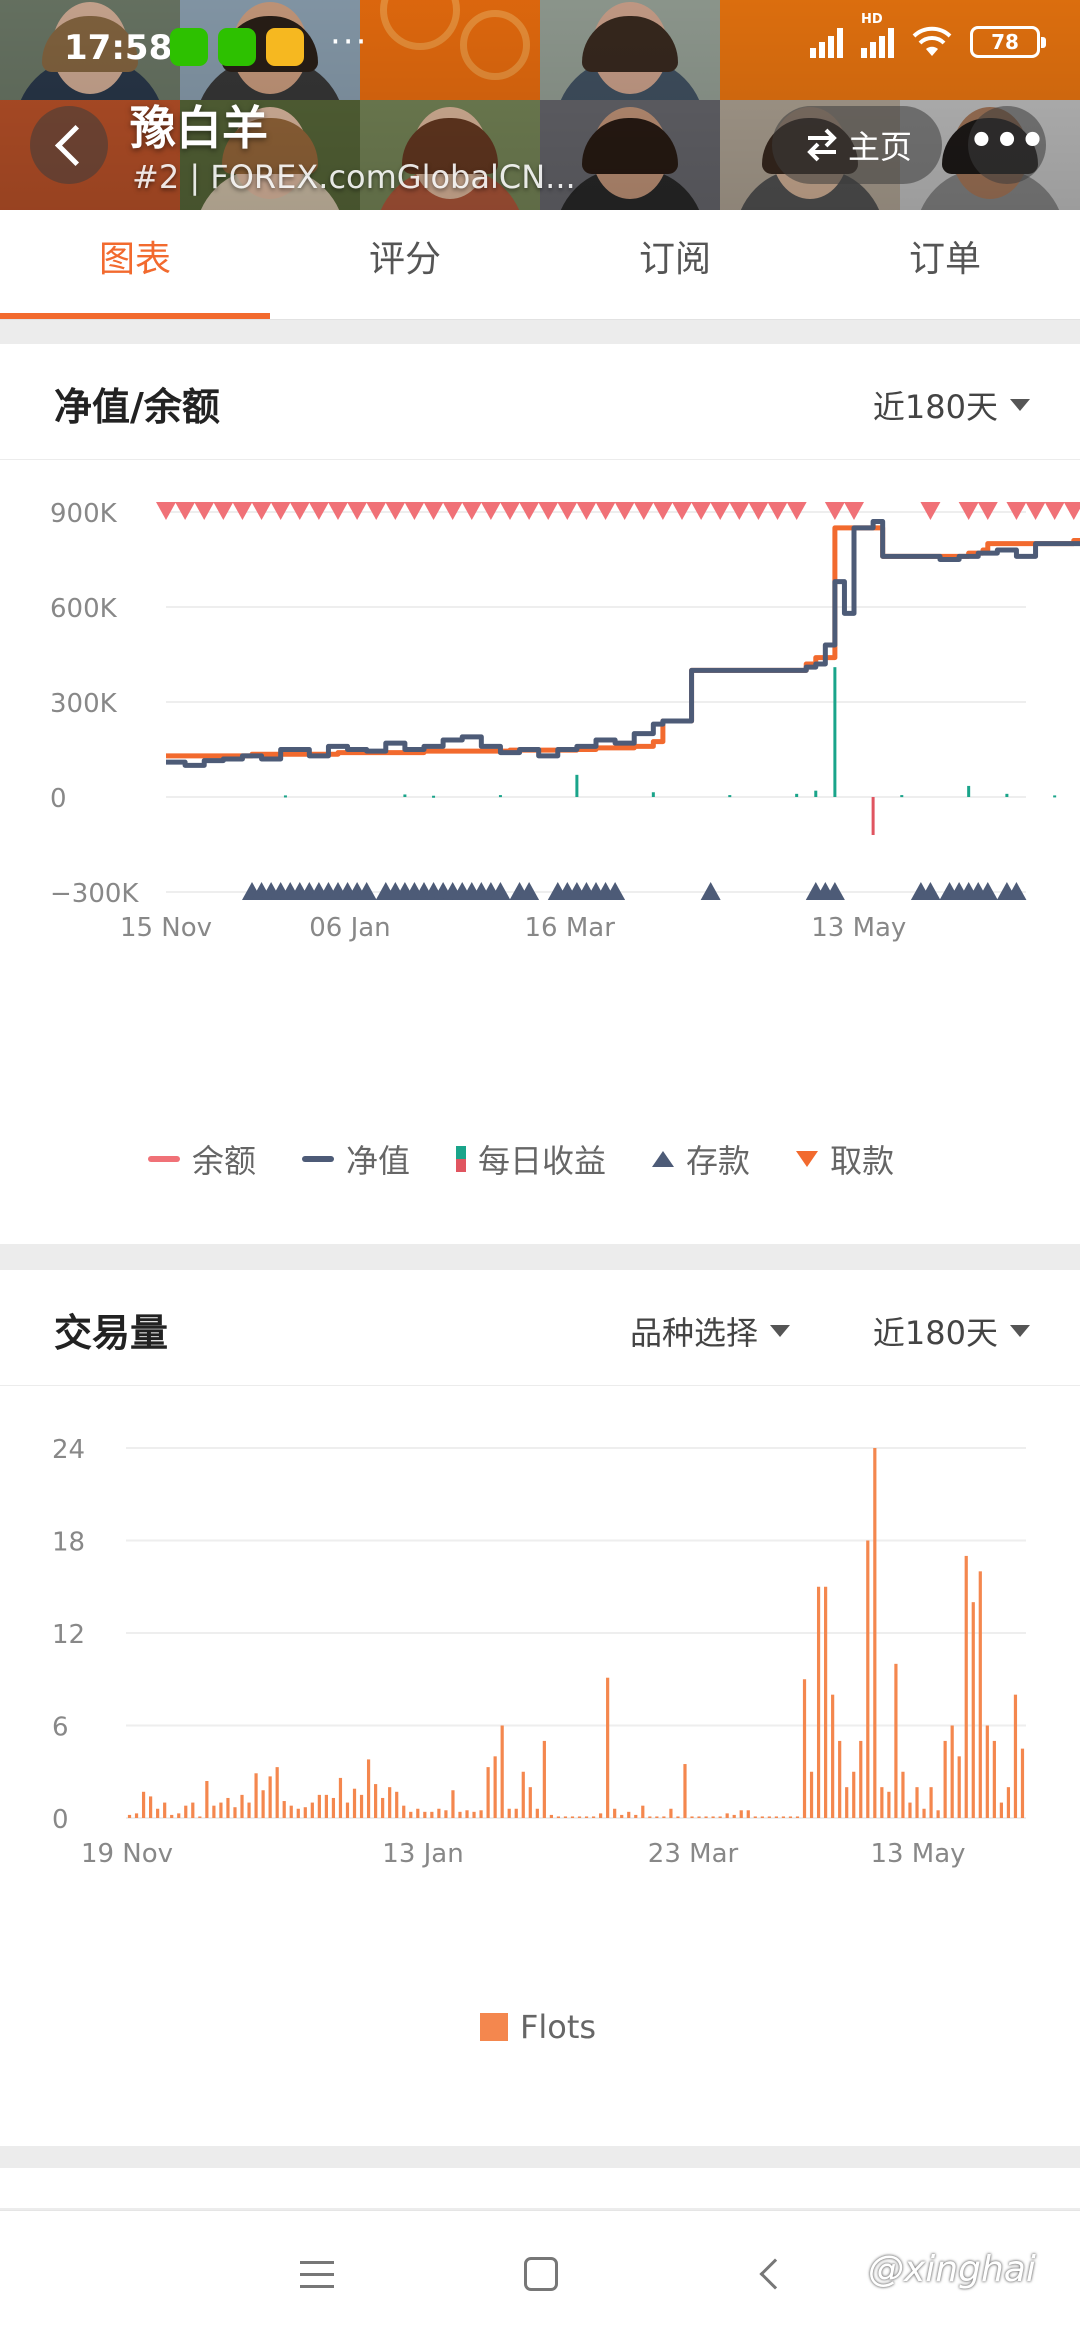 The width and height of the screenshot is (1080, 2340). Describe the element at coordinates (135, 264) in the screenshot. I see `tab-chart: 图表` at that location.